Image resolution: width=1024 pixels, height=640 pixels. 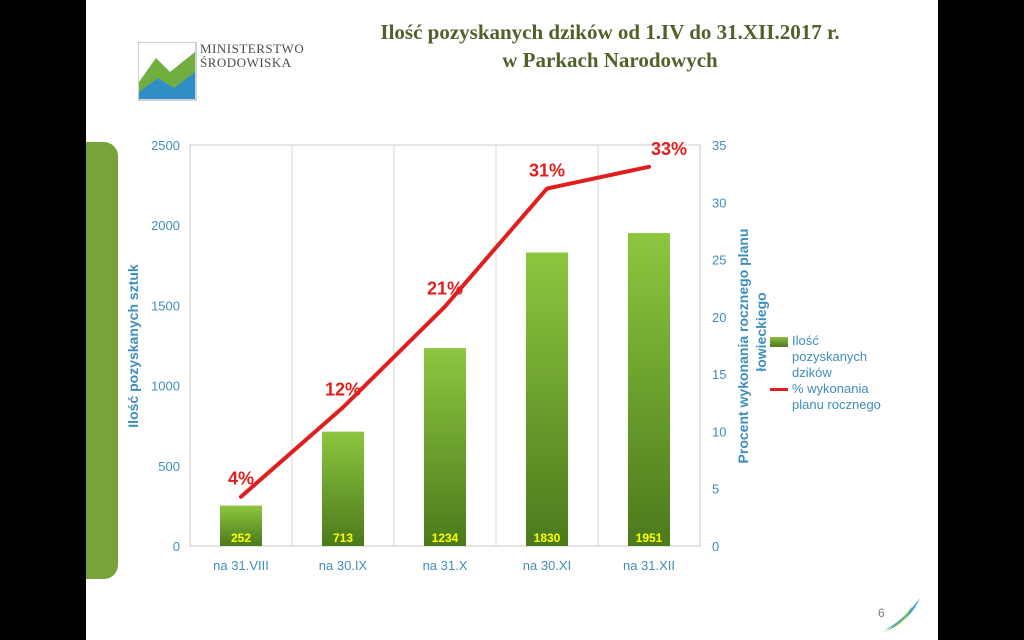 I want to click on logo-line-2: ŚRODOWISKA, so click(x=246, y=62).